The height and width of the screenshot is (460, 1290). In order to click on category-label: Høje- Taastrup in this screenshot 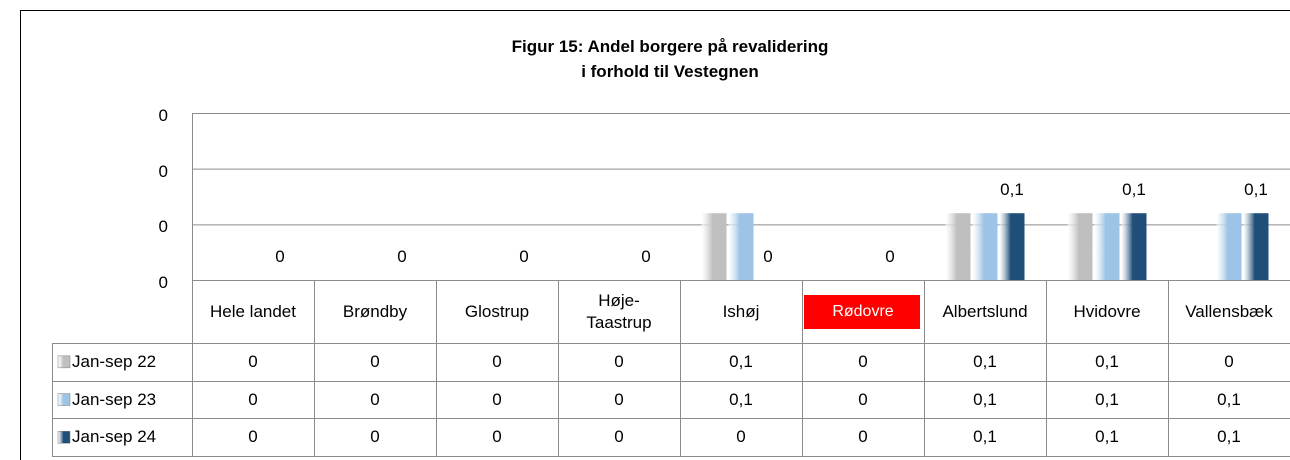, I will do `click(619, 311)`.